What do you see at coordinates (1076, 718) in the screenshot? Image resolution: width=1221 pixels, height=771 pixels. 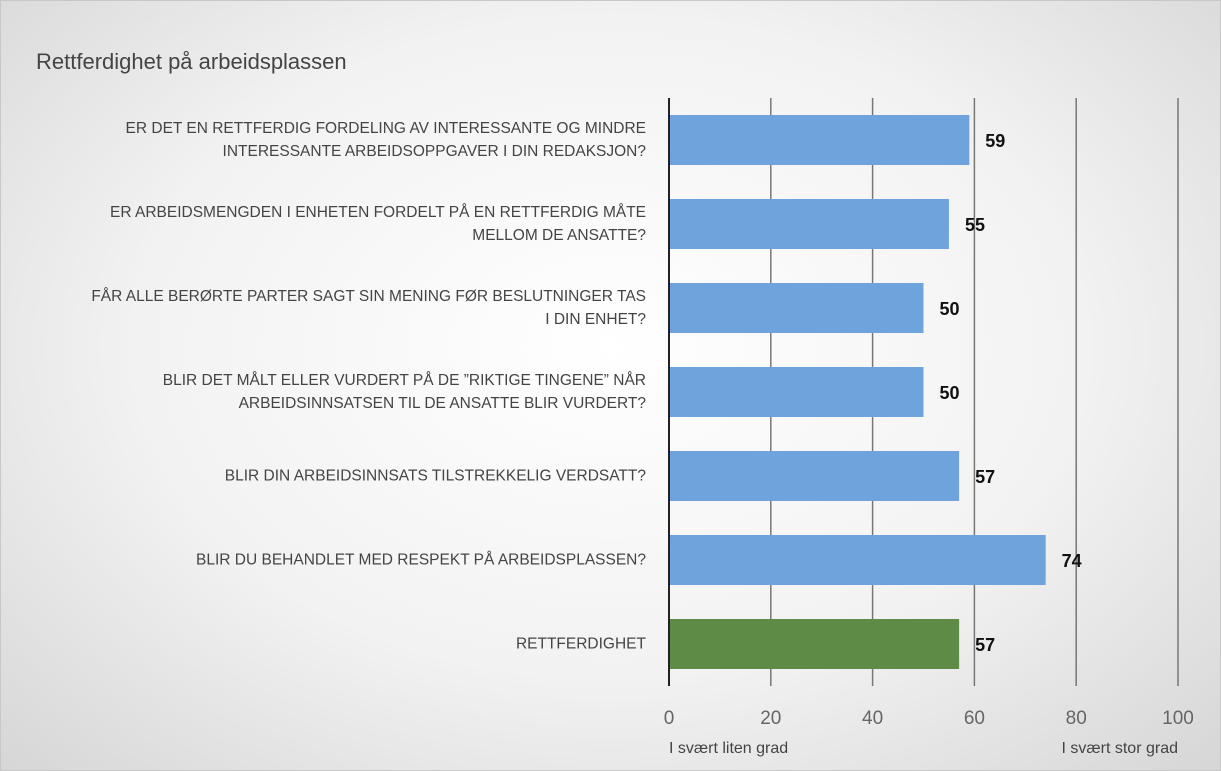 I see `x-tick-label: 80` at bounding box center [1076, 718].